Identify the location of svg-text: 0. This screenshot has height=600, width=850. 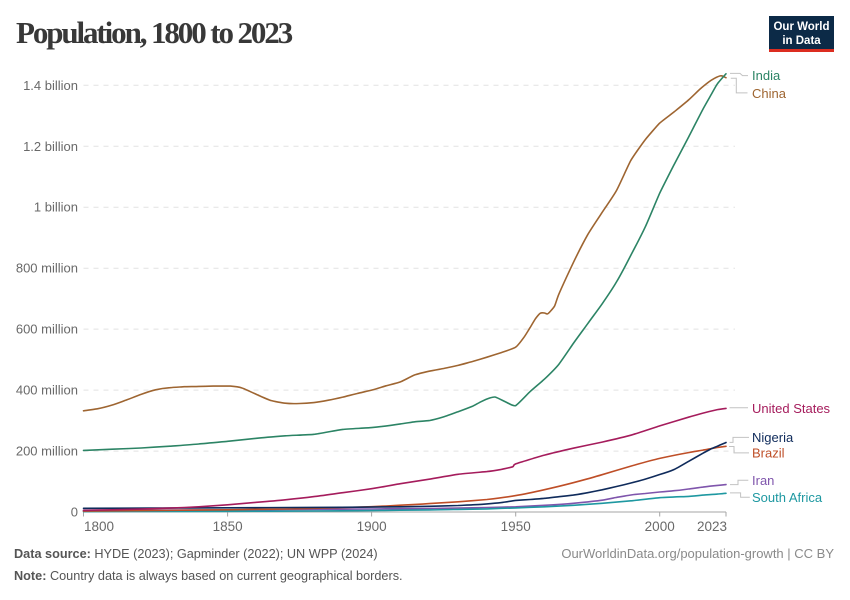
(74, 512).